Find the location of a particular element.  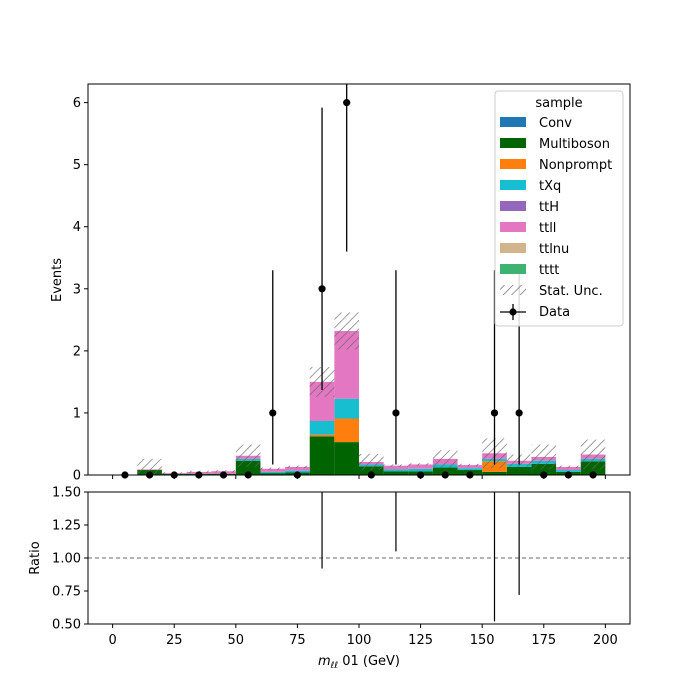

legend-swatch-stat-unc is located at coordinates (513, 290).